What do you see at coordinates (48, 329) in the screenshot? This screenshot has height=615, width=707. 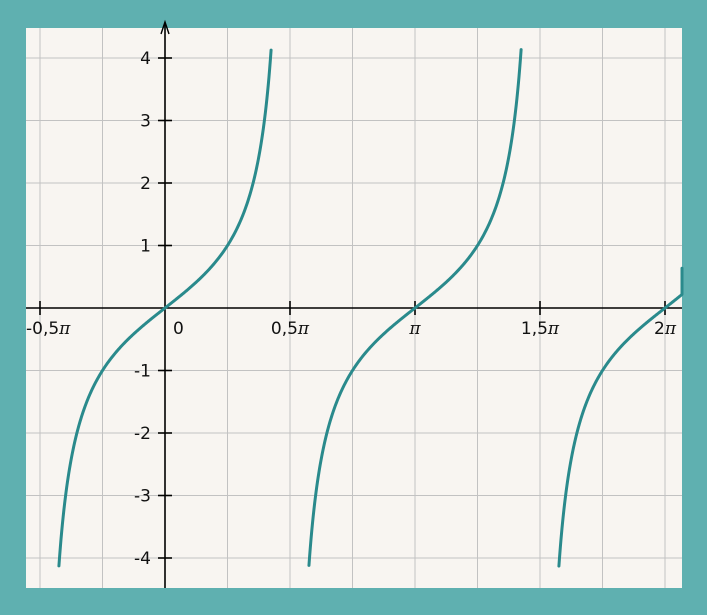 I see `x-tick-label: -0,5π` at bounding box center [48, 329].